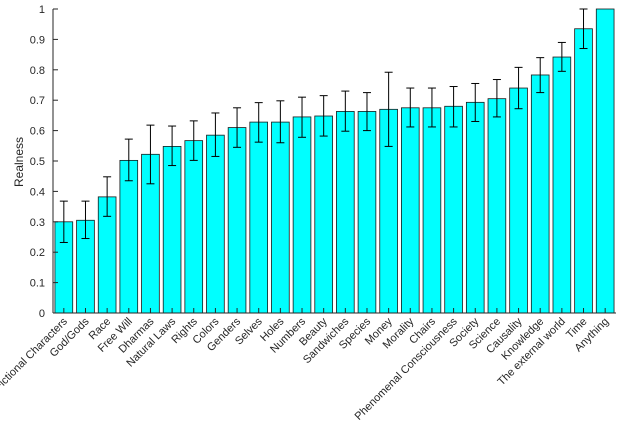  What do you see at coordinates (42, 10) in the screenshot?
I see `y-tick-label: 1` at bounding box center [42, 10].